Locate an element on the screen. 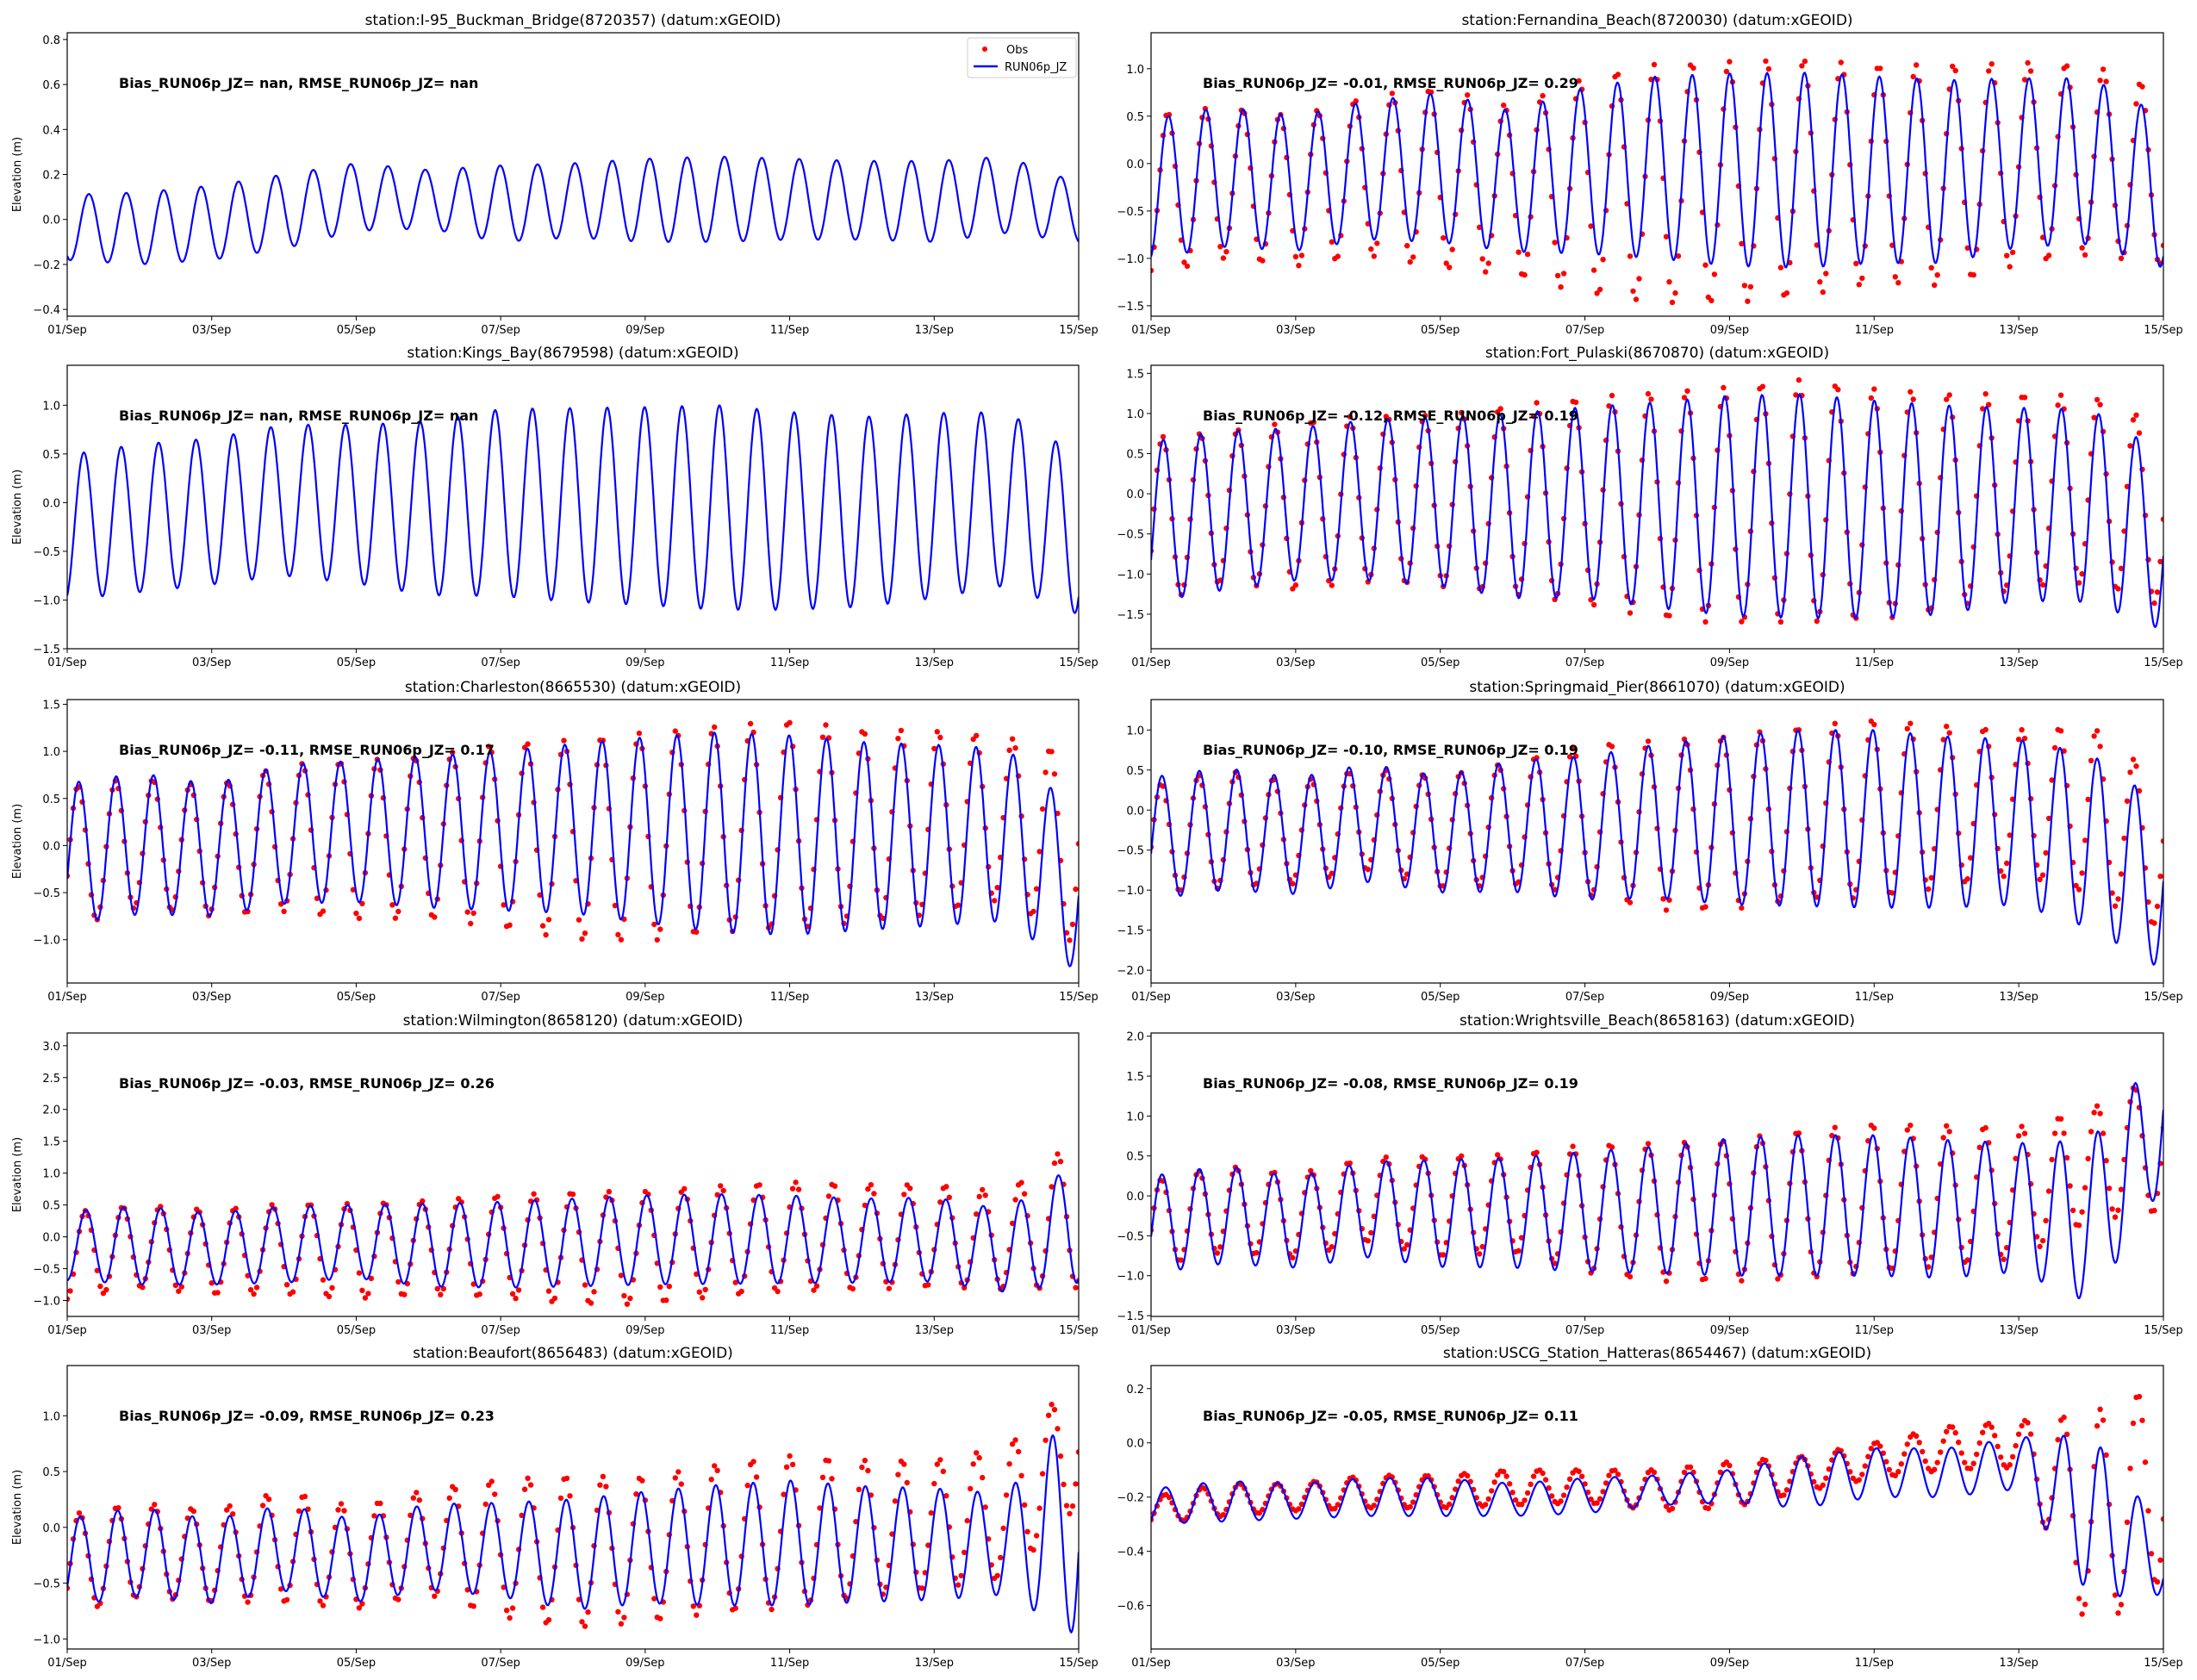 This screenshot has height=1680, width=2197. panel-title: station:Beaufort(8656483) (datum:xGEOID) is located at coordinates (573, 1354).